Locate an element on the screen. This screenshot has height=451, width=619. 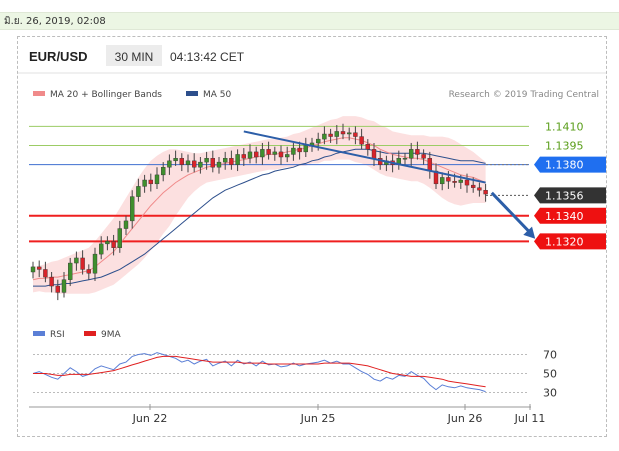
legend-label-rsi: RSI is located at coordinates (57, 335).